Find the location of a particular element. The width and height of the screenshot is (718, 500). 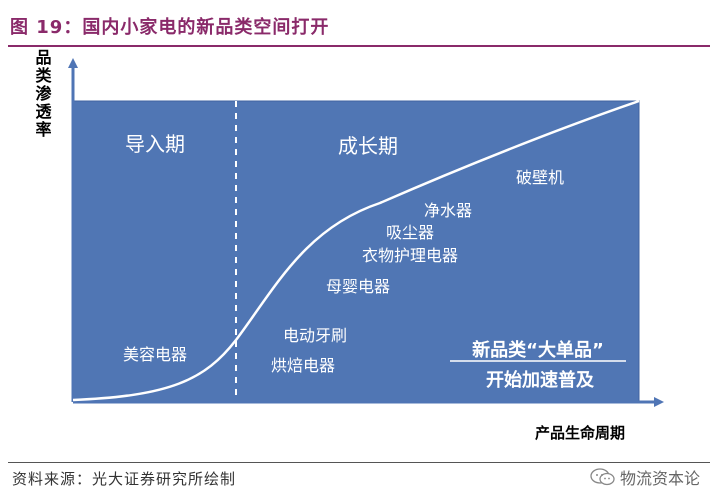

source-divider is located at coordinates (359, 462).